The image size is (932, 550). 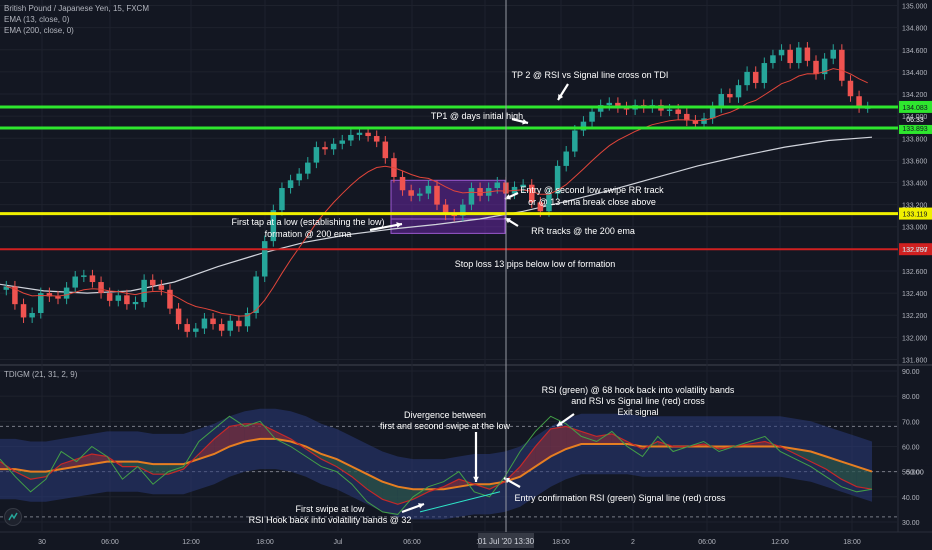 I want to click on tdi-legend: TDIGM (21, 31, 2, 9), so click(x=41, y=374).